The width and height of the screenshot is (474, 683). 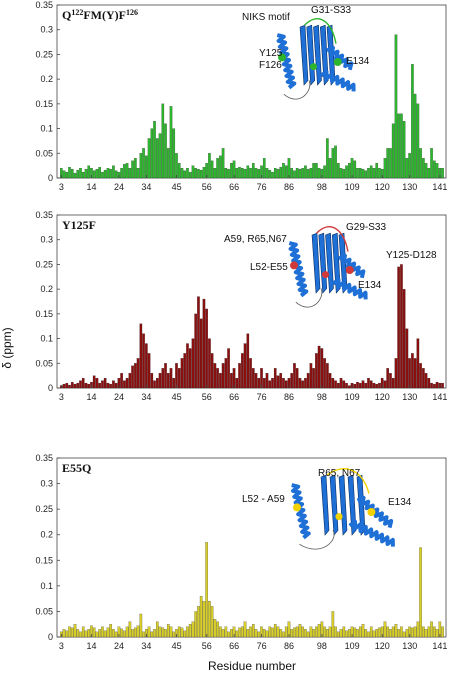 I want to click on x-tick-label: 3, so click(x=61, y=646).